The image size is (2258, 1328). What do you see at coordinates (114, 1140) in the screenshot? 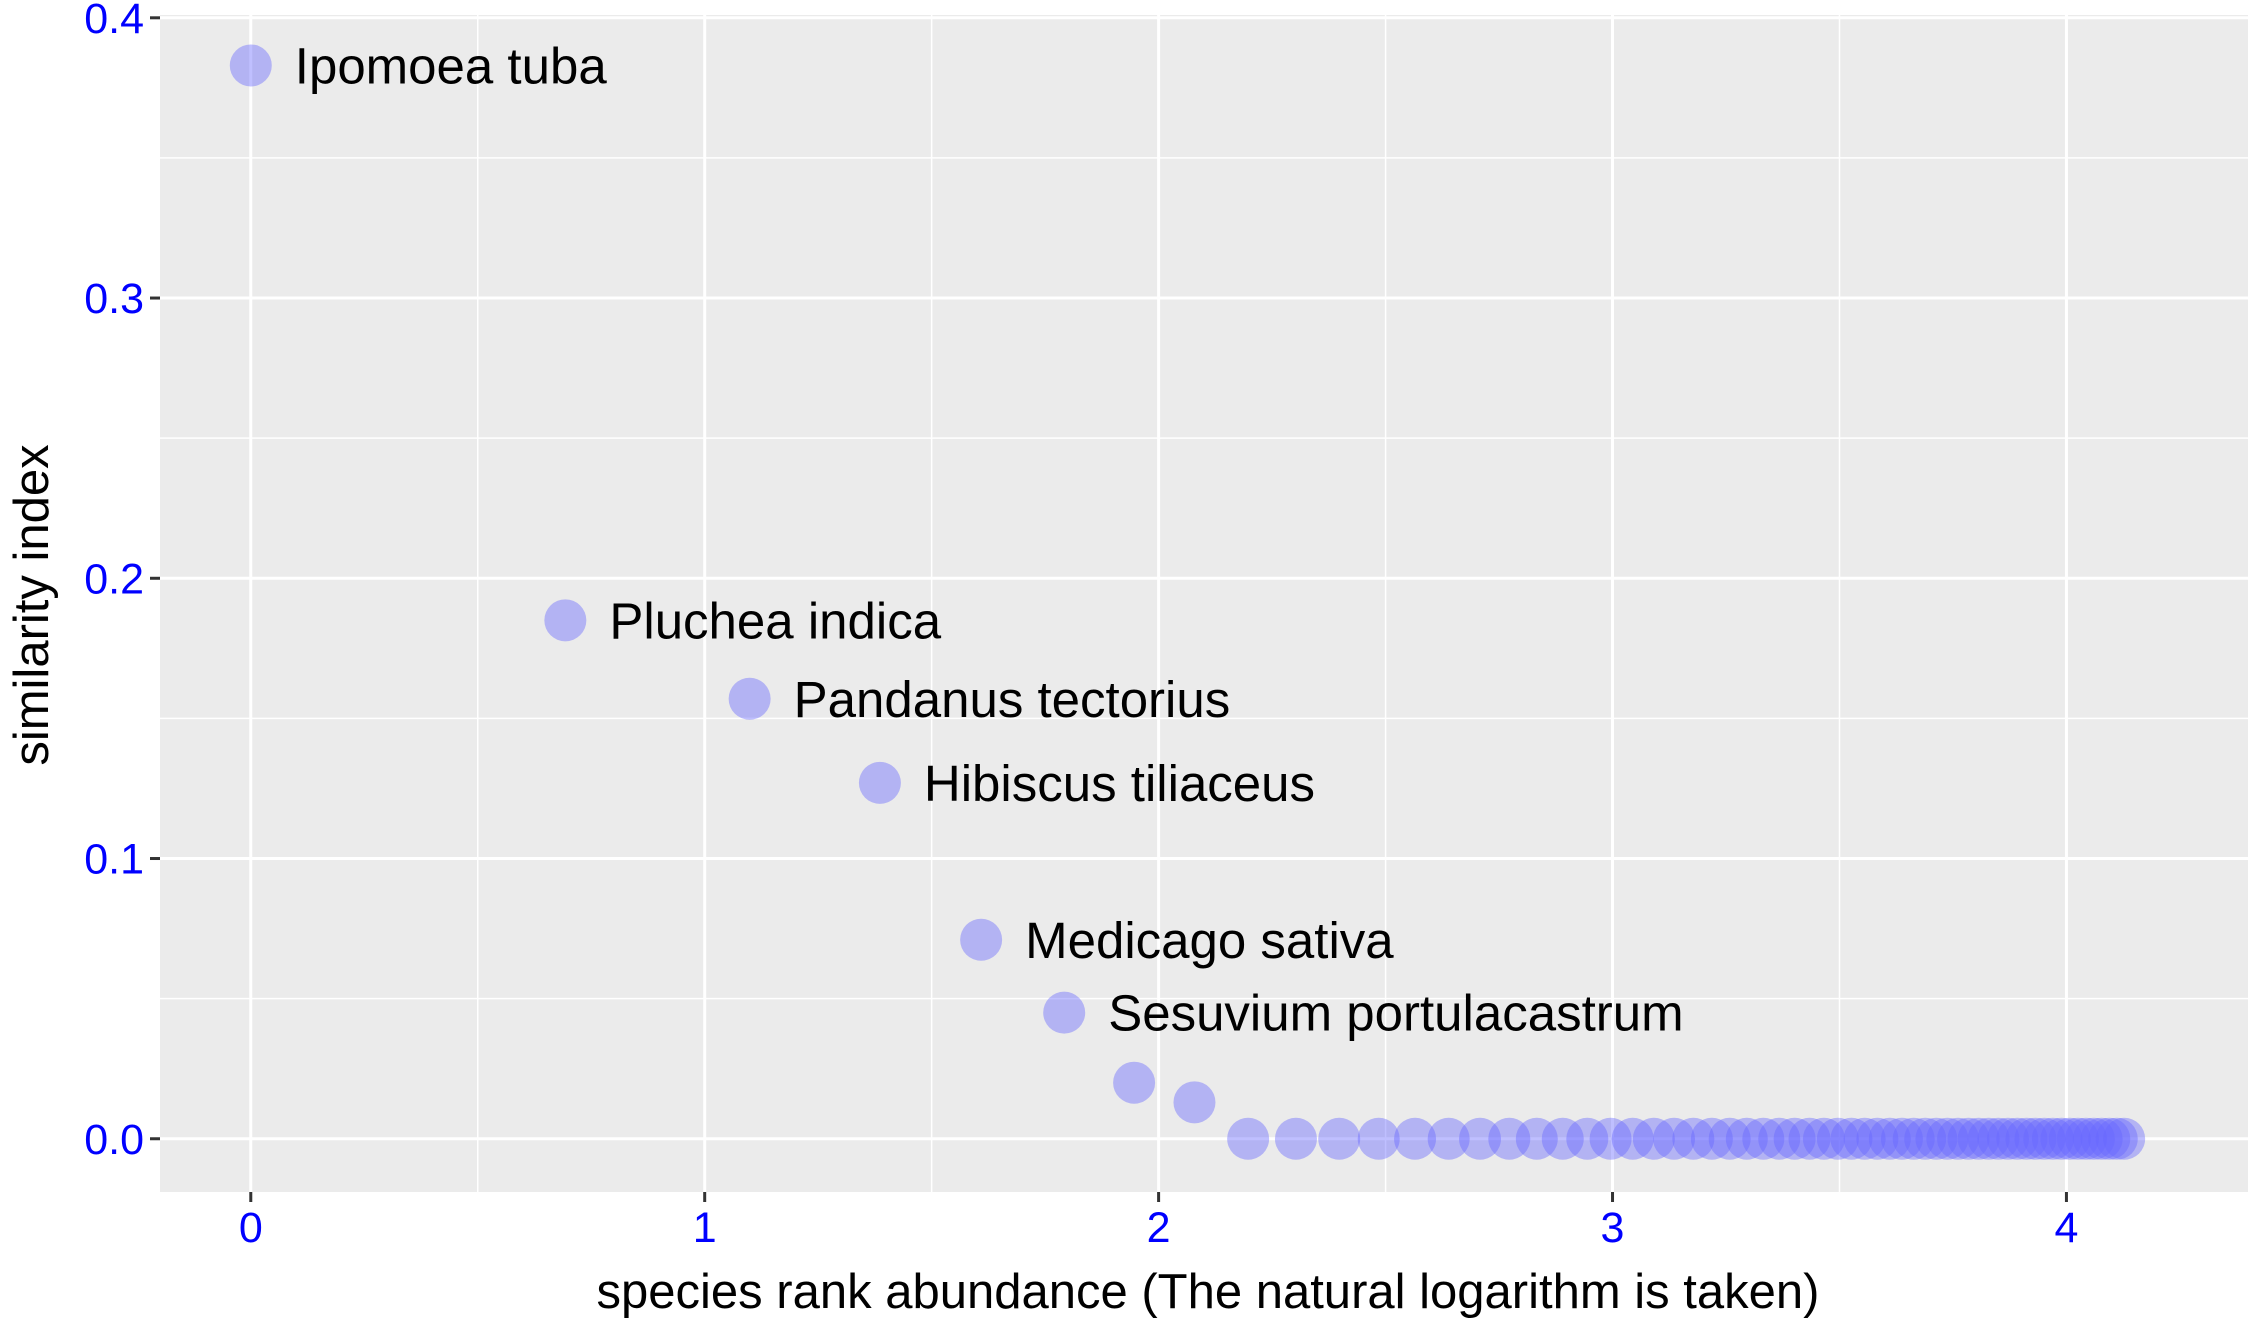
I see `y-tick-label: 0.0` at bounding box center [114, 1140].